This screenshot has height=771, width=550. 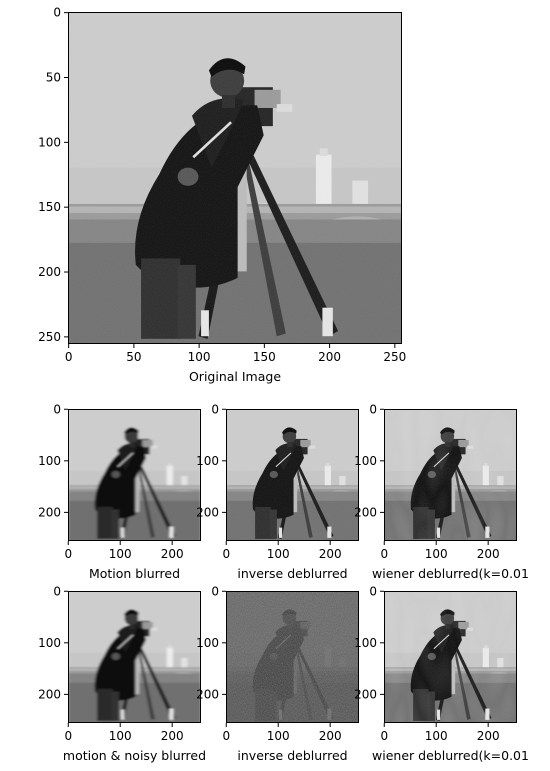 I want to click on motion-blurred-xtick-label-0: 0, so click(x=68, y=554).